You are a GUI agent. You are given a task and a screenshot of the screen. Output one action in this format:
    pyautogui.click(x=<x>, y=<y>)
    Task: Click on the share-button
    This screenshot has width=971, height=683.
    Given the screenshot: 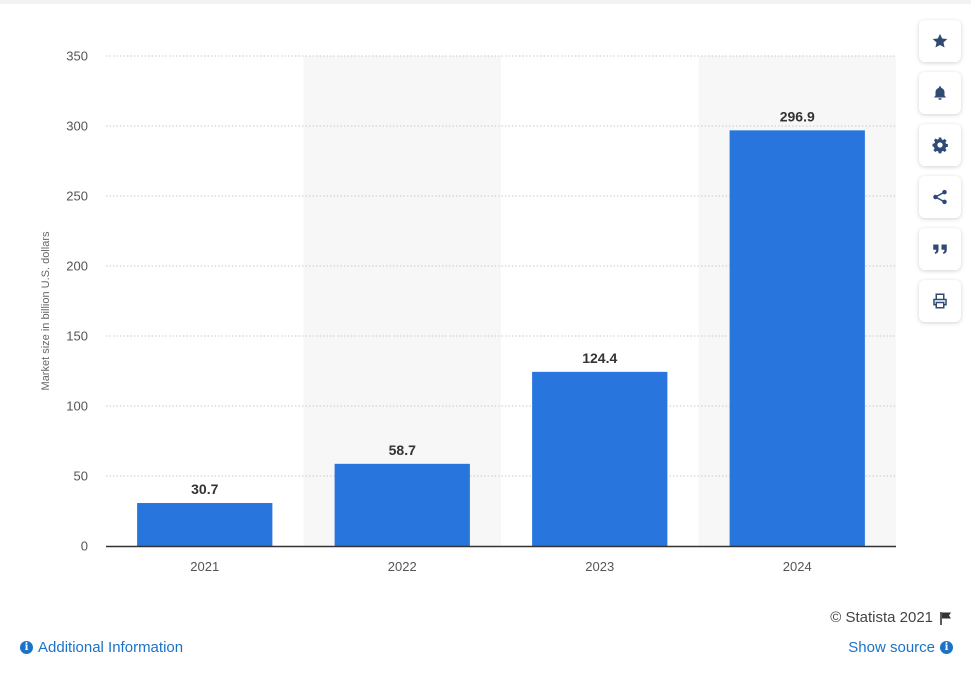 What is the action you would take?
    pyautogui.click(x=940, y=197)
    